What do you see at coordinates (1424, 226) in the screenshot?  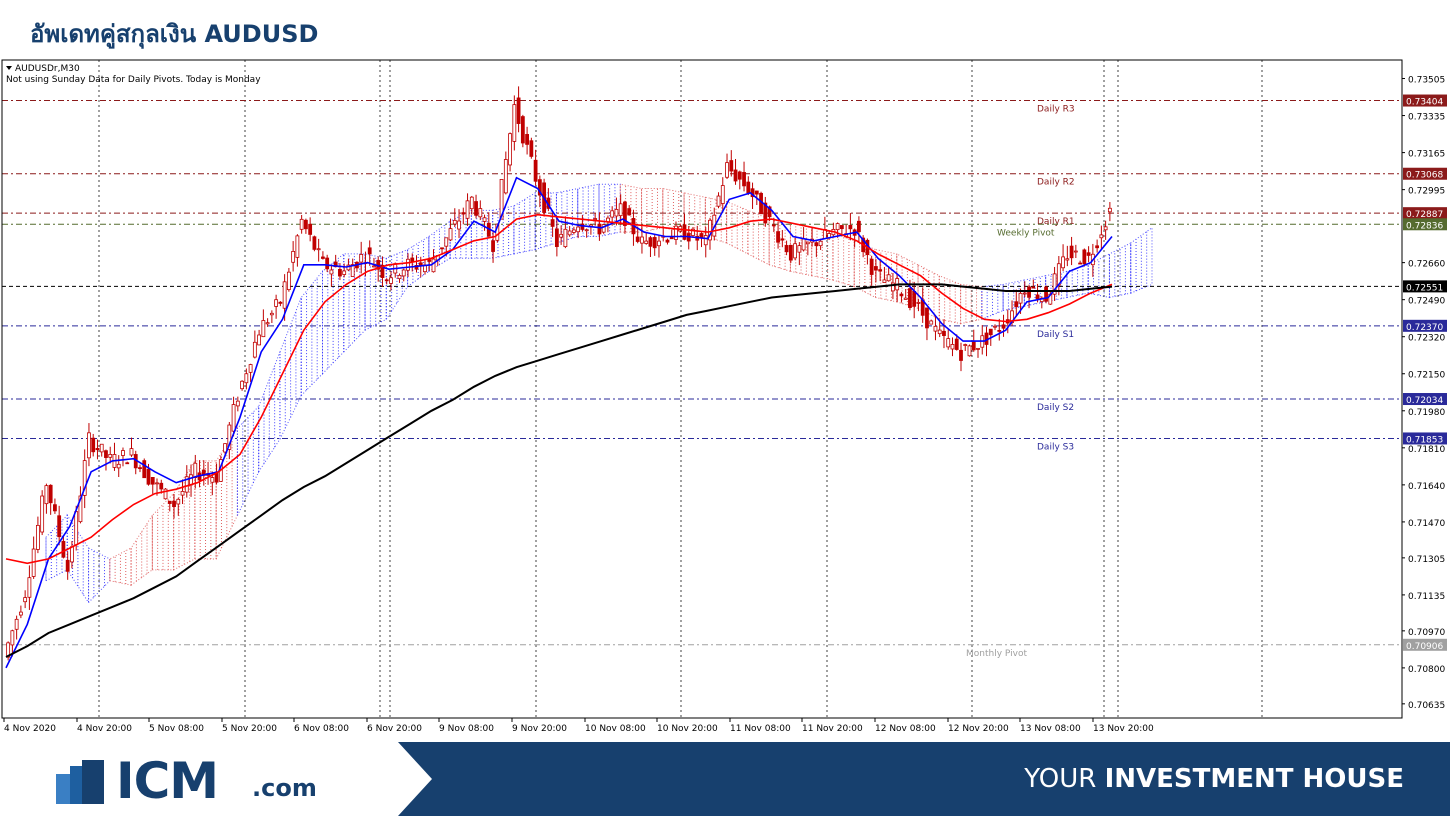 I see `level-price-tag-label: 0.72836` at bounding box center [1424, 226].